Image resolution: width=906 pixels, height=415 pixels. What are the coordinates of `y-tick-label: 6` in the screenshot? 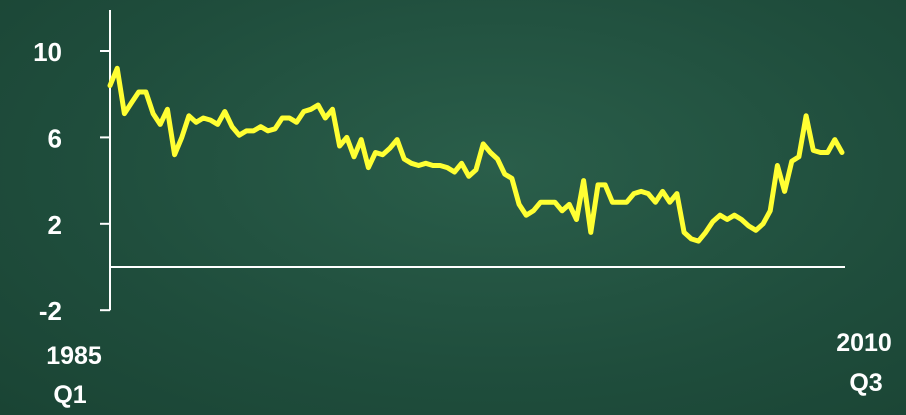 It's located at (55, 138).